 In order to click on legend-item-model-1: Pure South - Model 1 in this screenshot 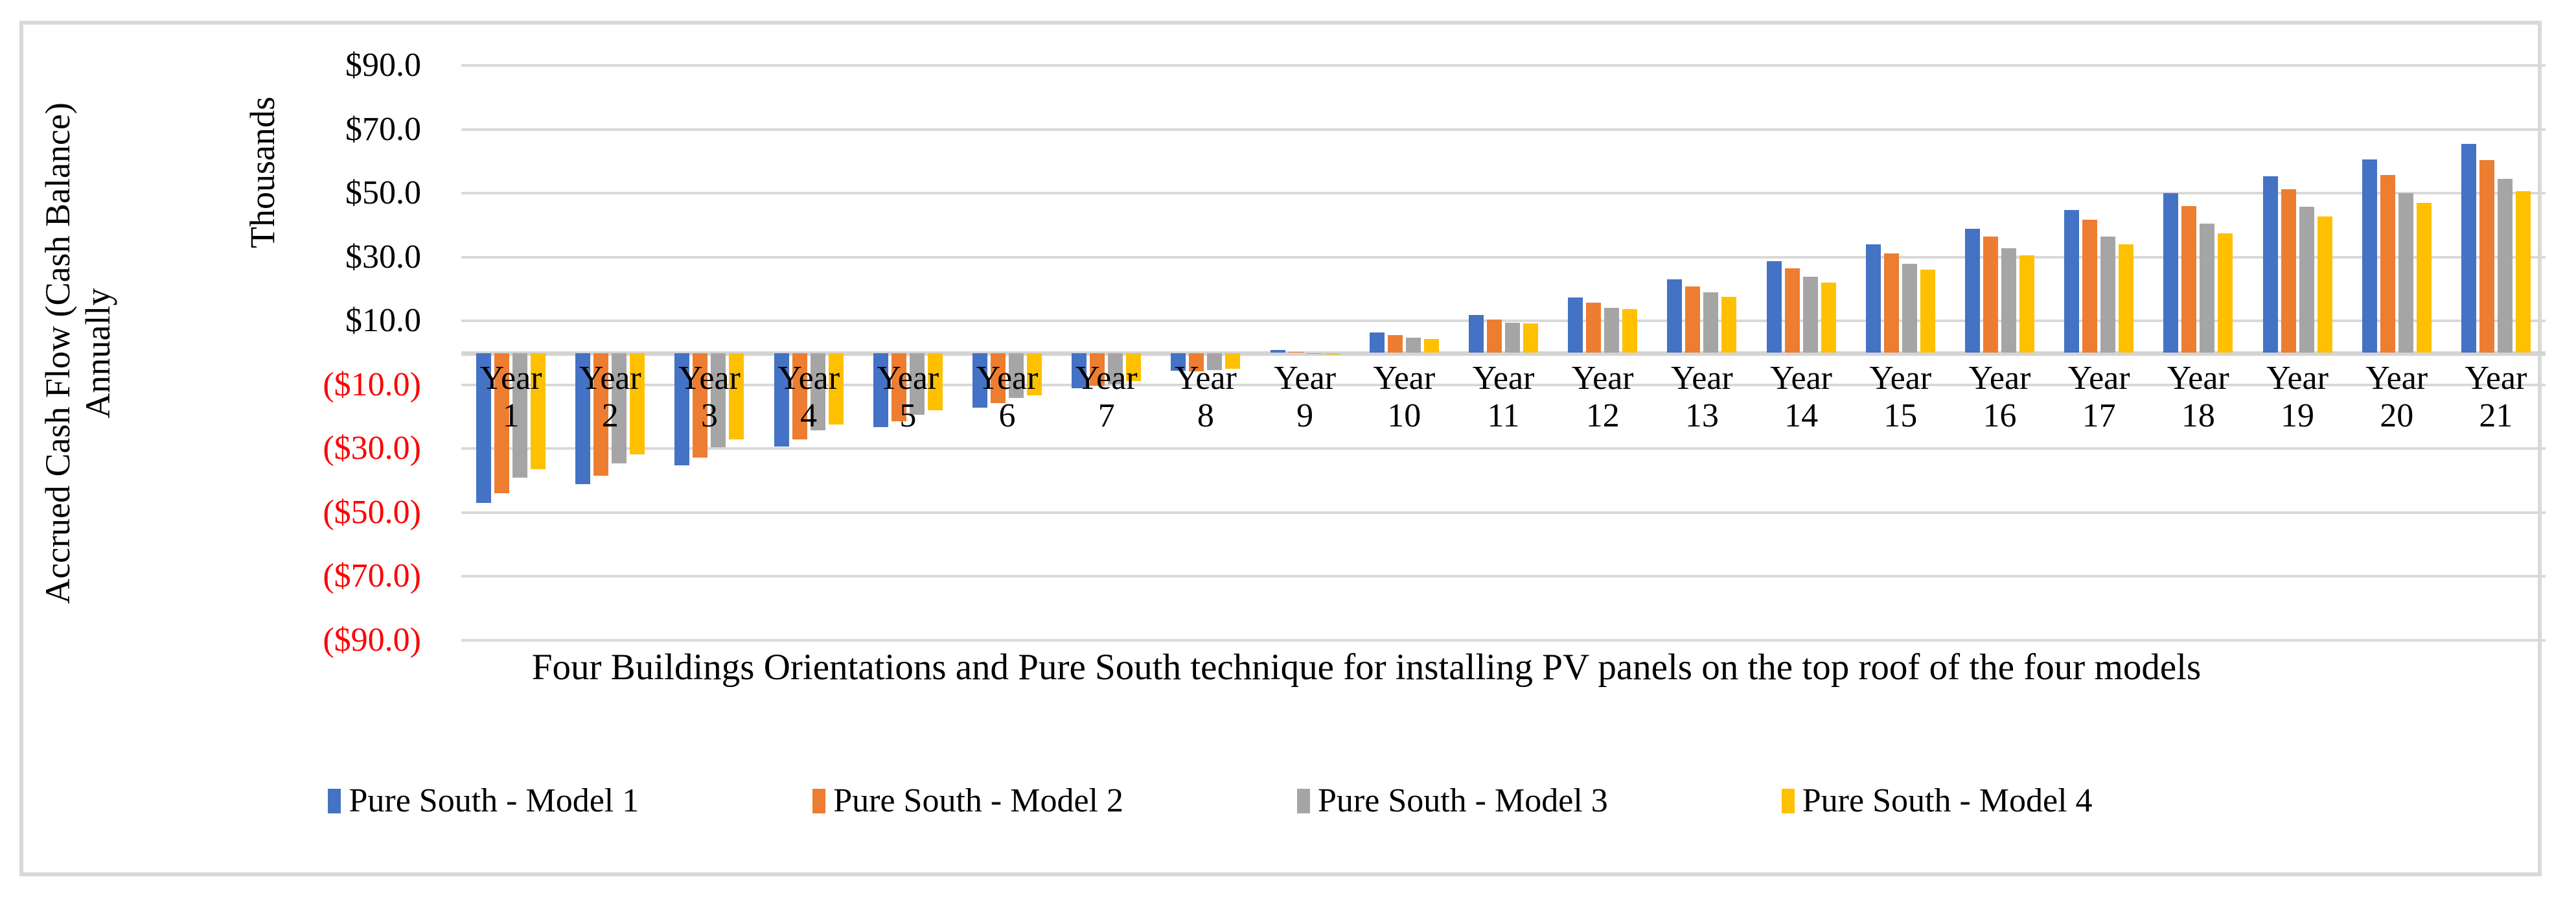, I will do `click(483, 801)`.